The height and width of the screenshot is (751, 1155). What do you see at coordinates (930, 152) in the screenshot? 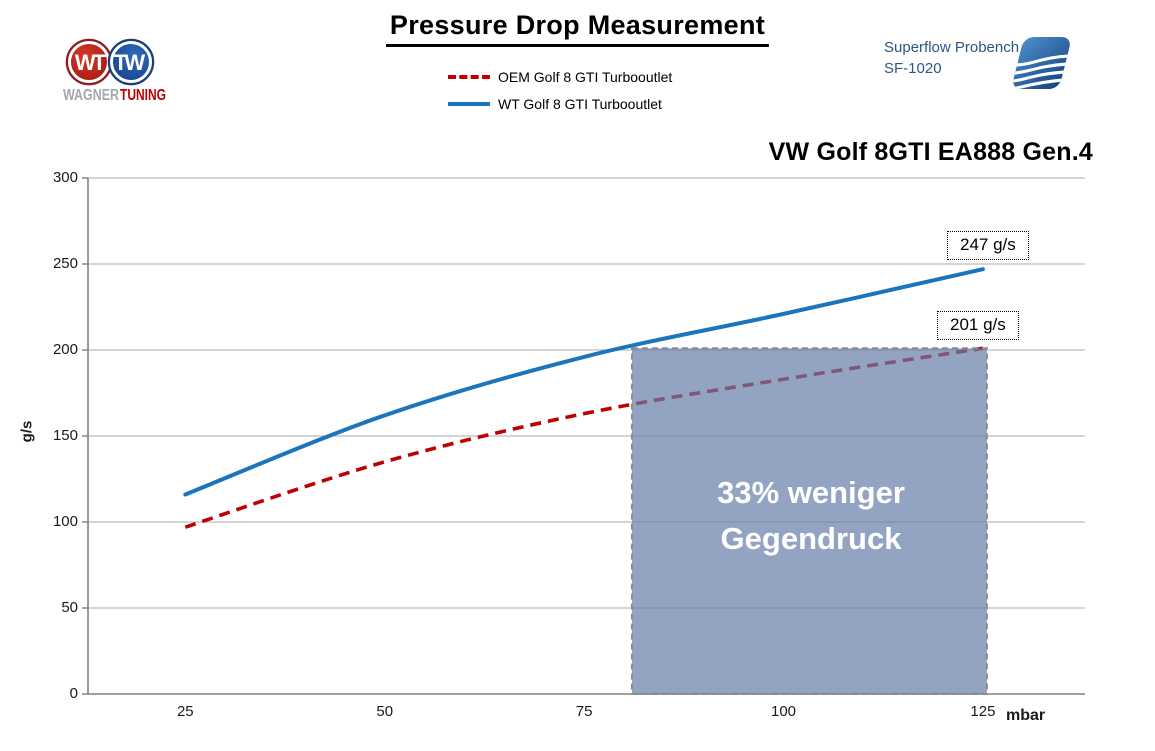
I see `chart-title: VW Golf 8GTI EA888 Gen.4` at bounding box center [930, 152].